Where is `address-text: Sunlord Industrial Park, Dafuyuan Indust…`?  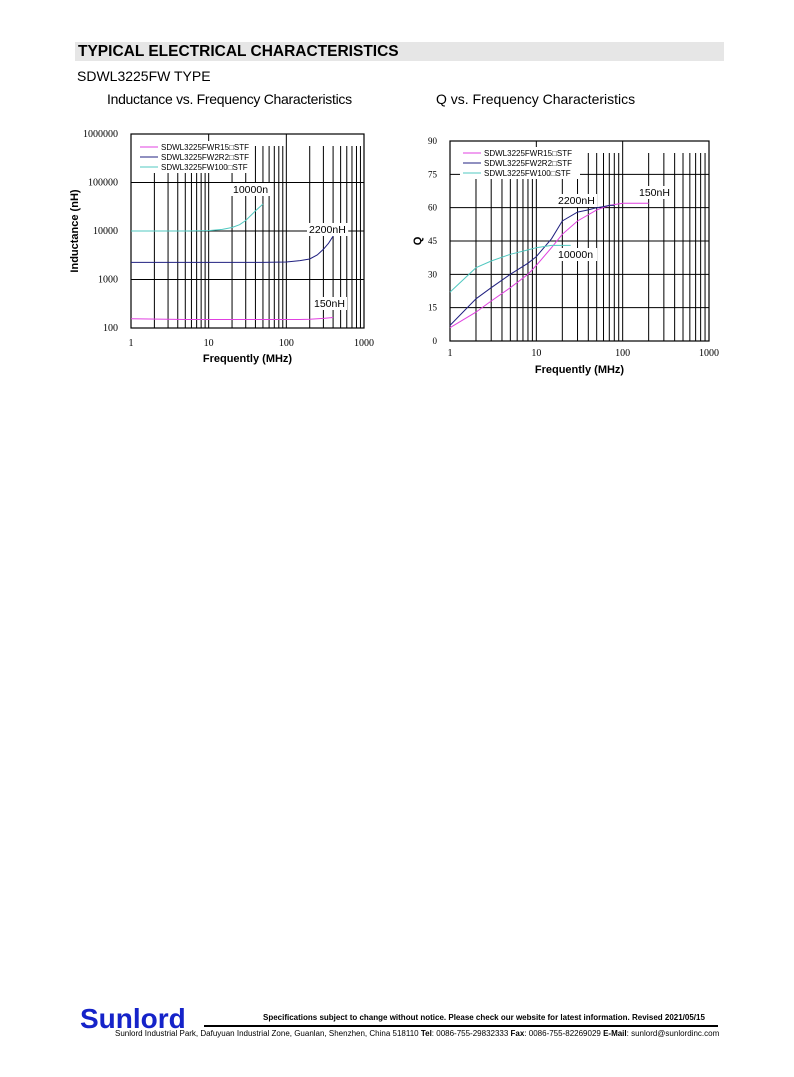 address-text: Sunlord Industrial Park, Dafuyuan Indust… is located at coordinates (268, 1033).